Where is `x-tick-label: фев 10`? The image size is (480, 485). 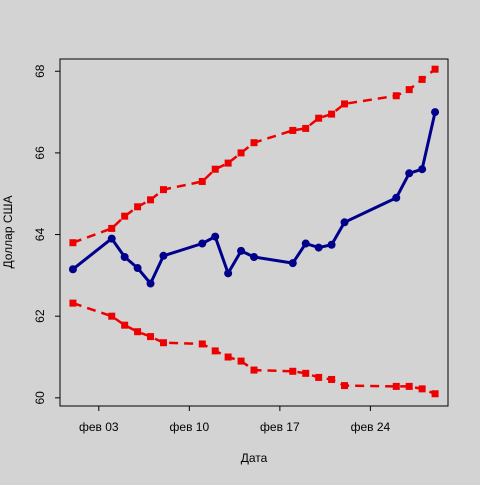 x-tick-label: фев 10 is located at coordinates (190, 427).